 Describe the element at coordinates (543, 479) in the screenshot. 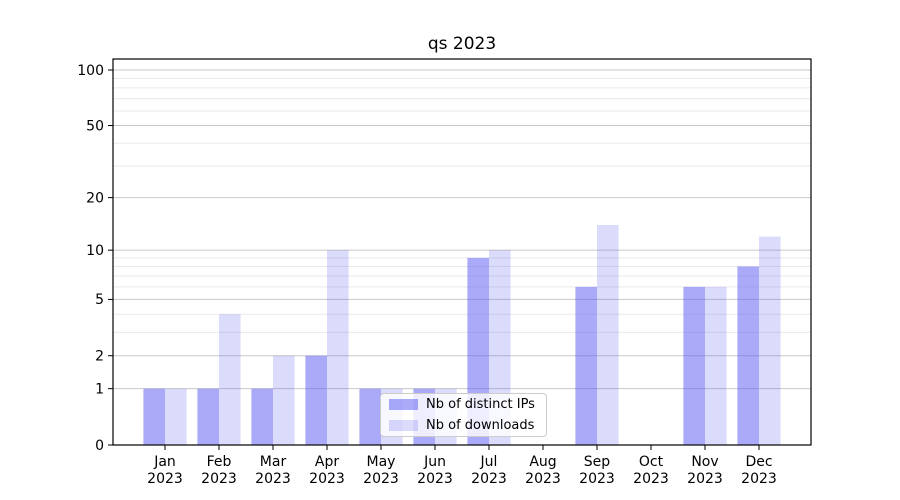

I see `x-tick-sublabel-aug: 2023` at that location.